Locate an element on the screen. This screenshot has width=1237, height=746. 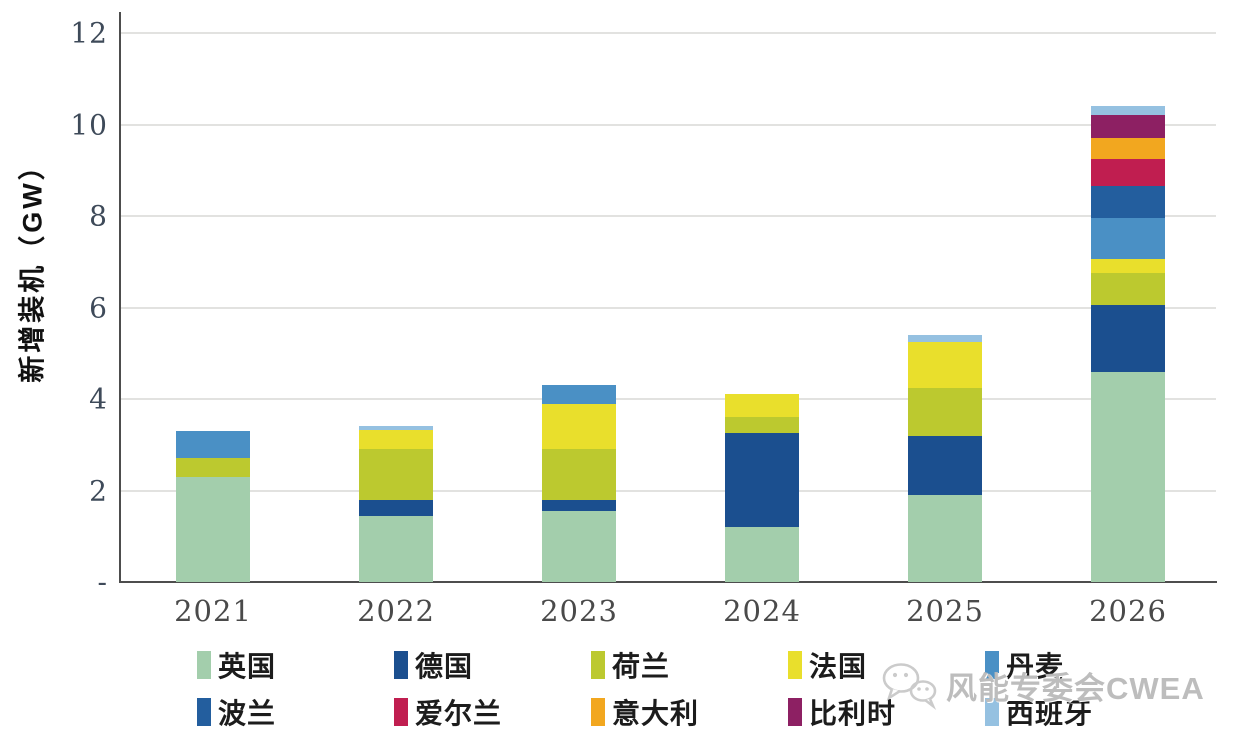
y-axis-title: 新增装机（GW） is located at coordinates (32, 266).